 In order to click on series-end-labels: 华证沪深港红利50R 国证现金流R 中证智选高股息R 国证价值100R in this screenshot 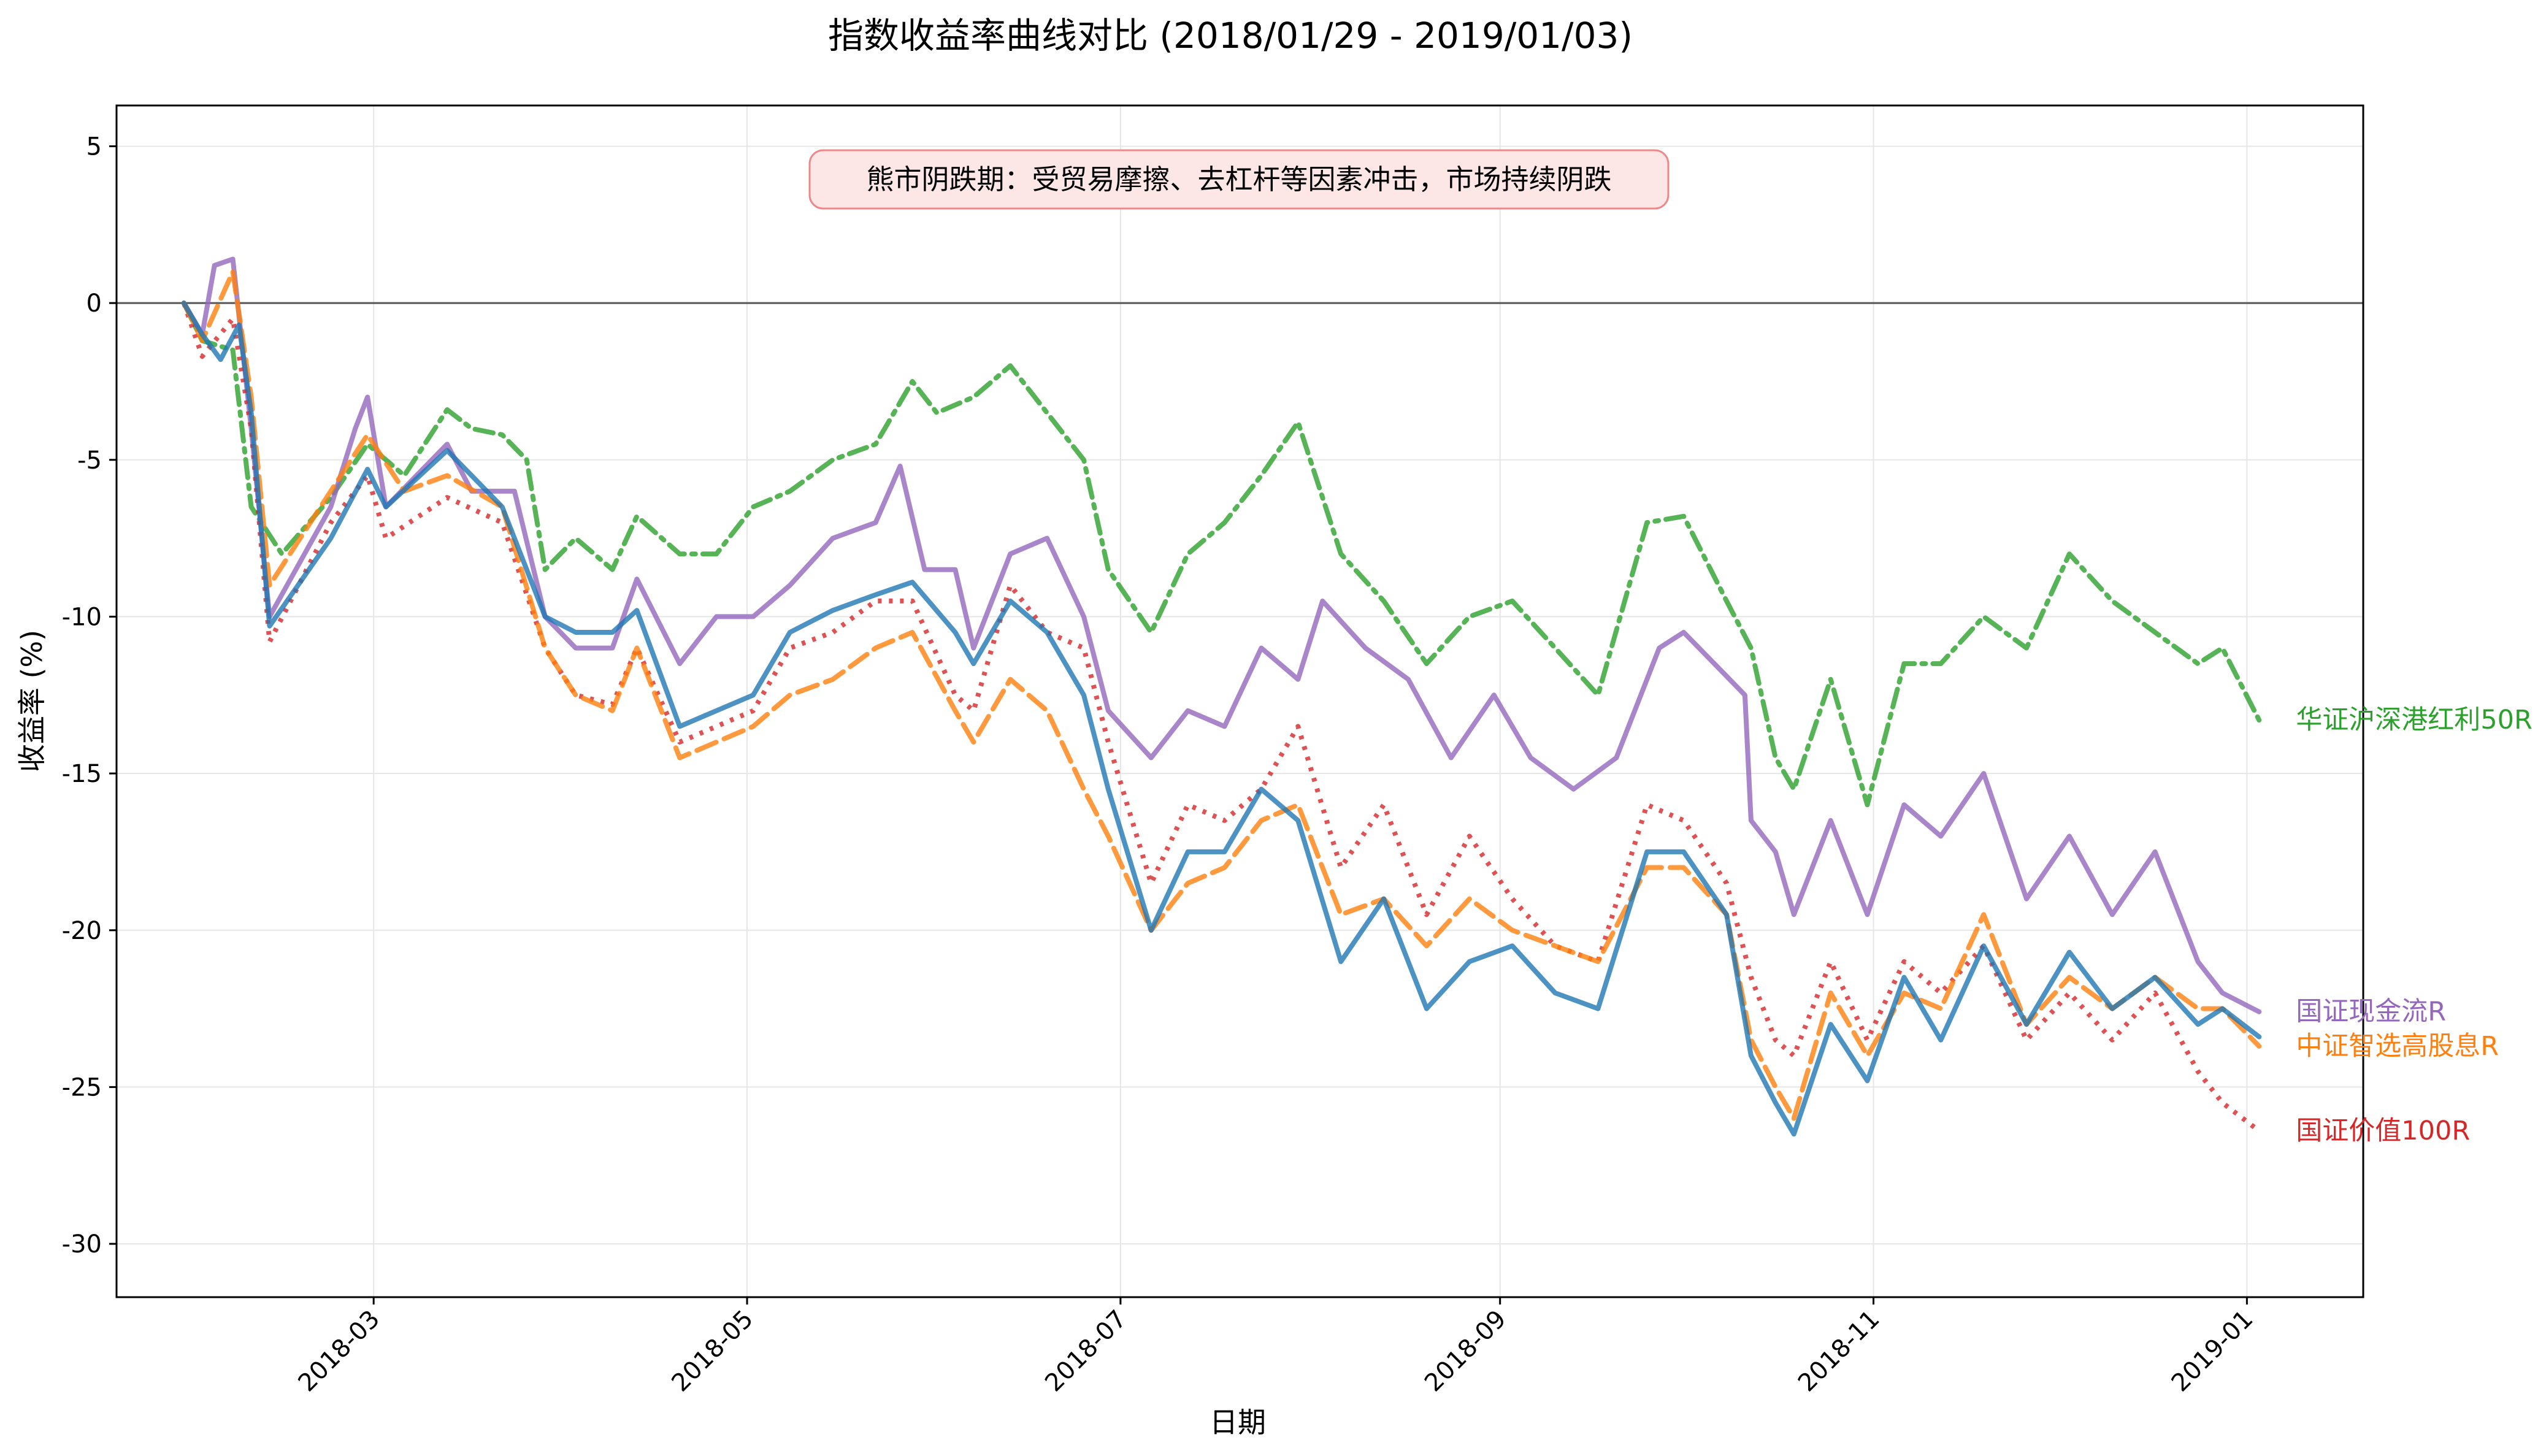, I will do `click(2414, 925)`.